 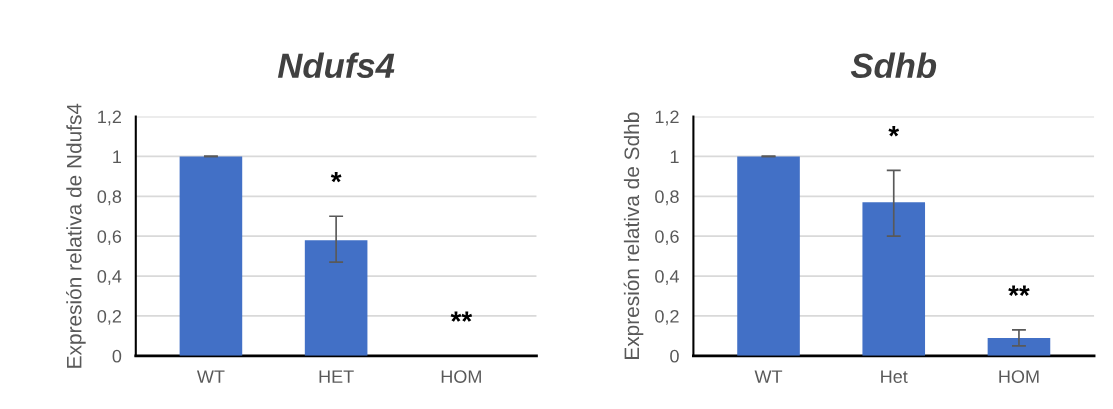 What do you see at coordinates (893, 65) in the screenshot?
I see `chart-title: Sdhb` at bounding box center [893, 65].